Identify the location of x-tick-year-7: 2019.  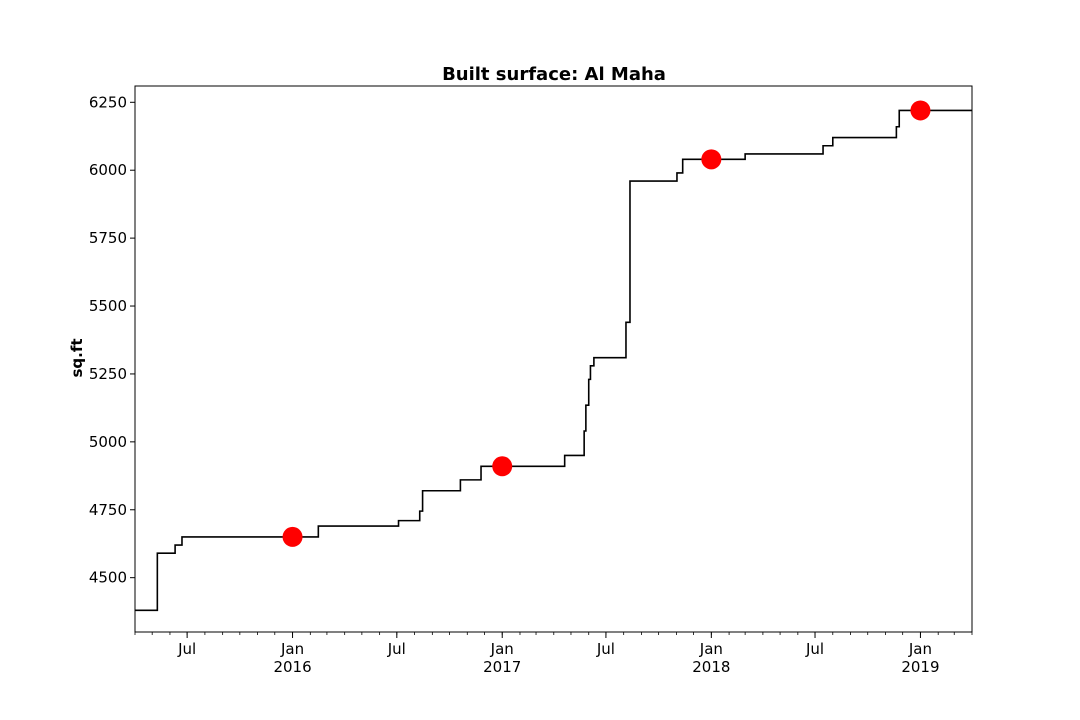
(920, 667).